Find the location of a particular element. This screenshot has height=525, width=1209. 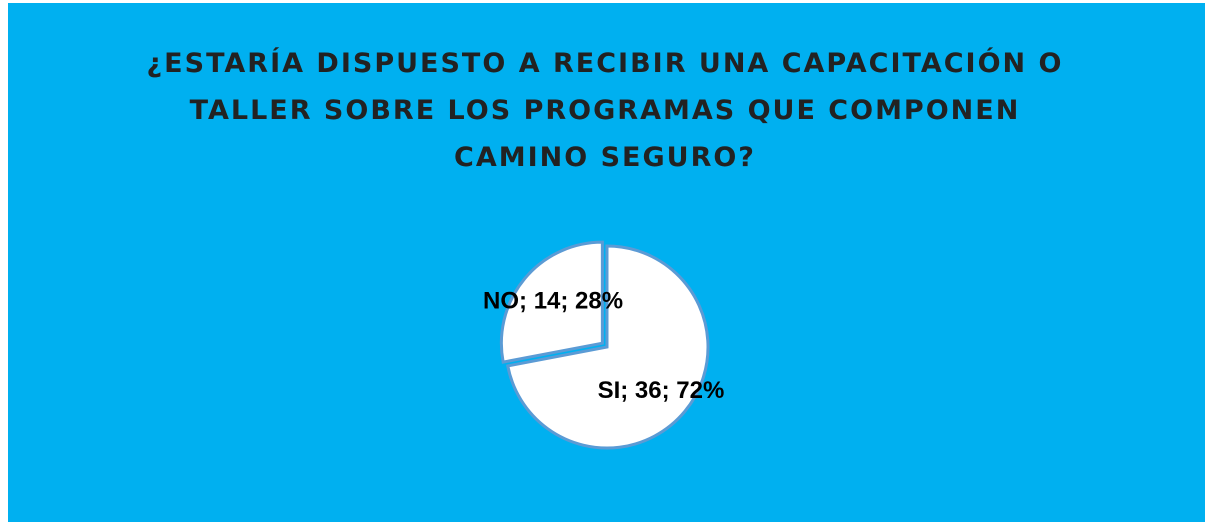

data-label: SI; 36; 72% is located at coordinates (661, 390).